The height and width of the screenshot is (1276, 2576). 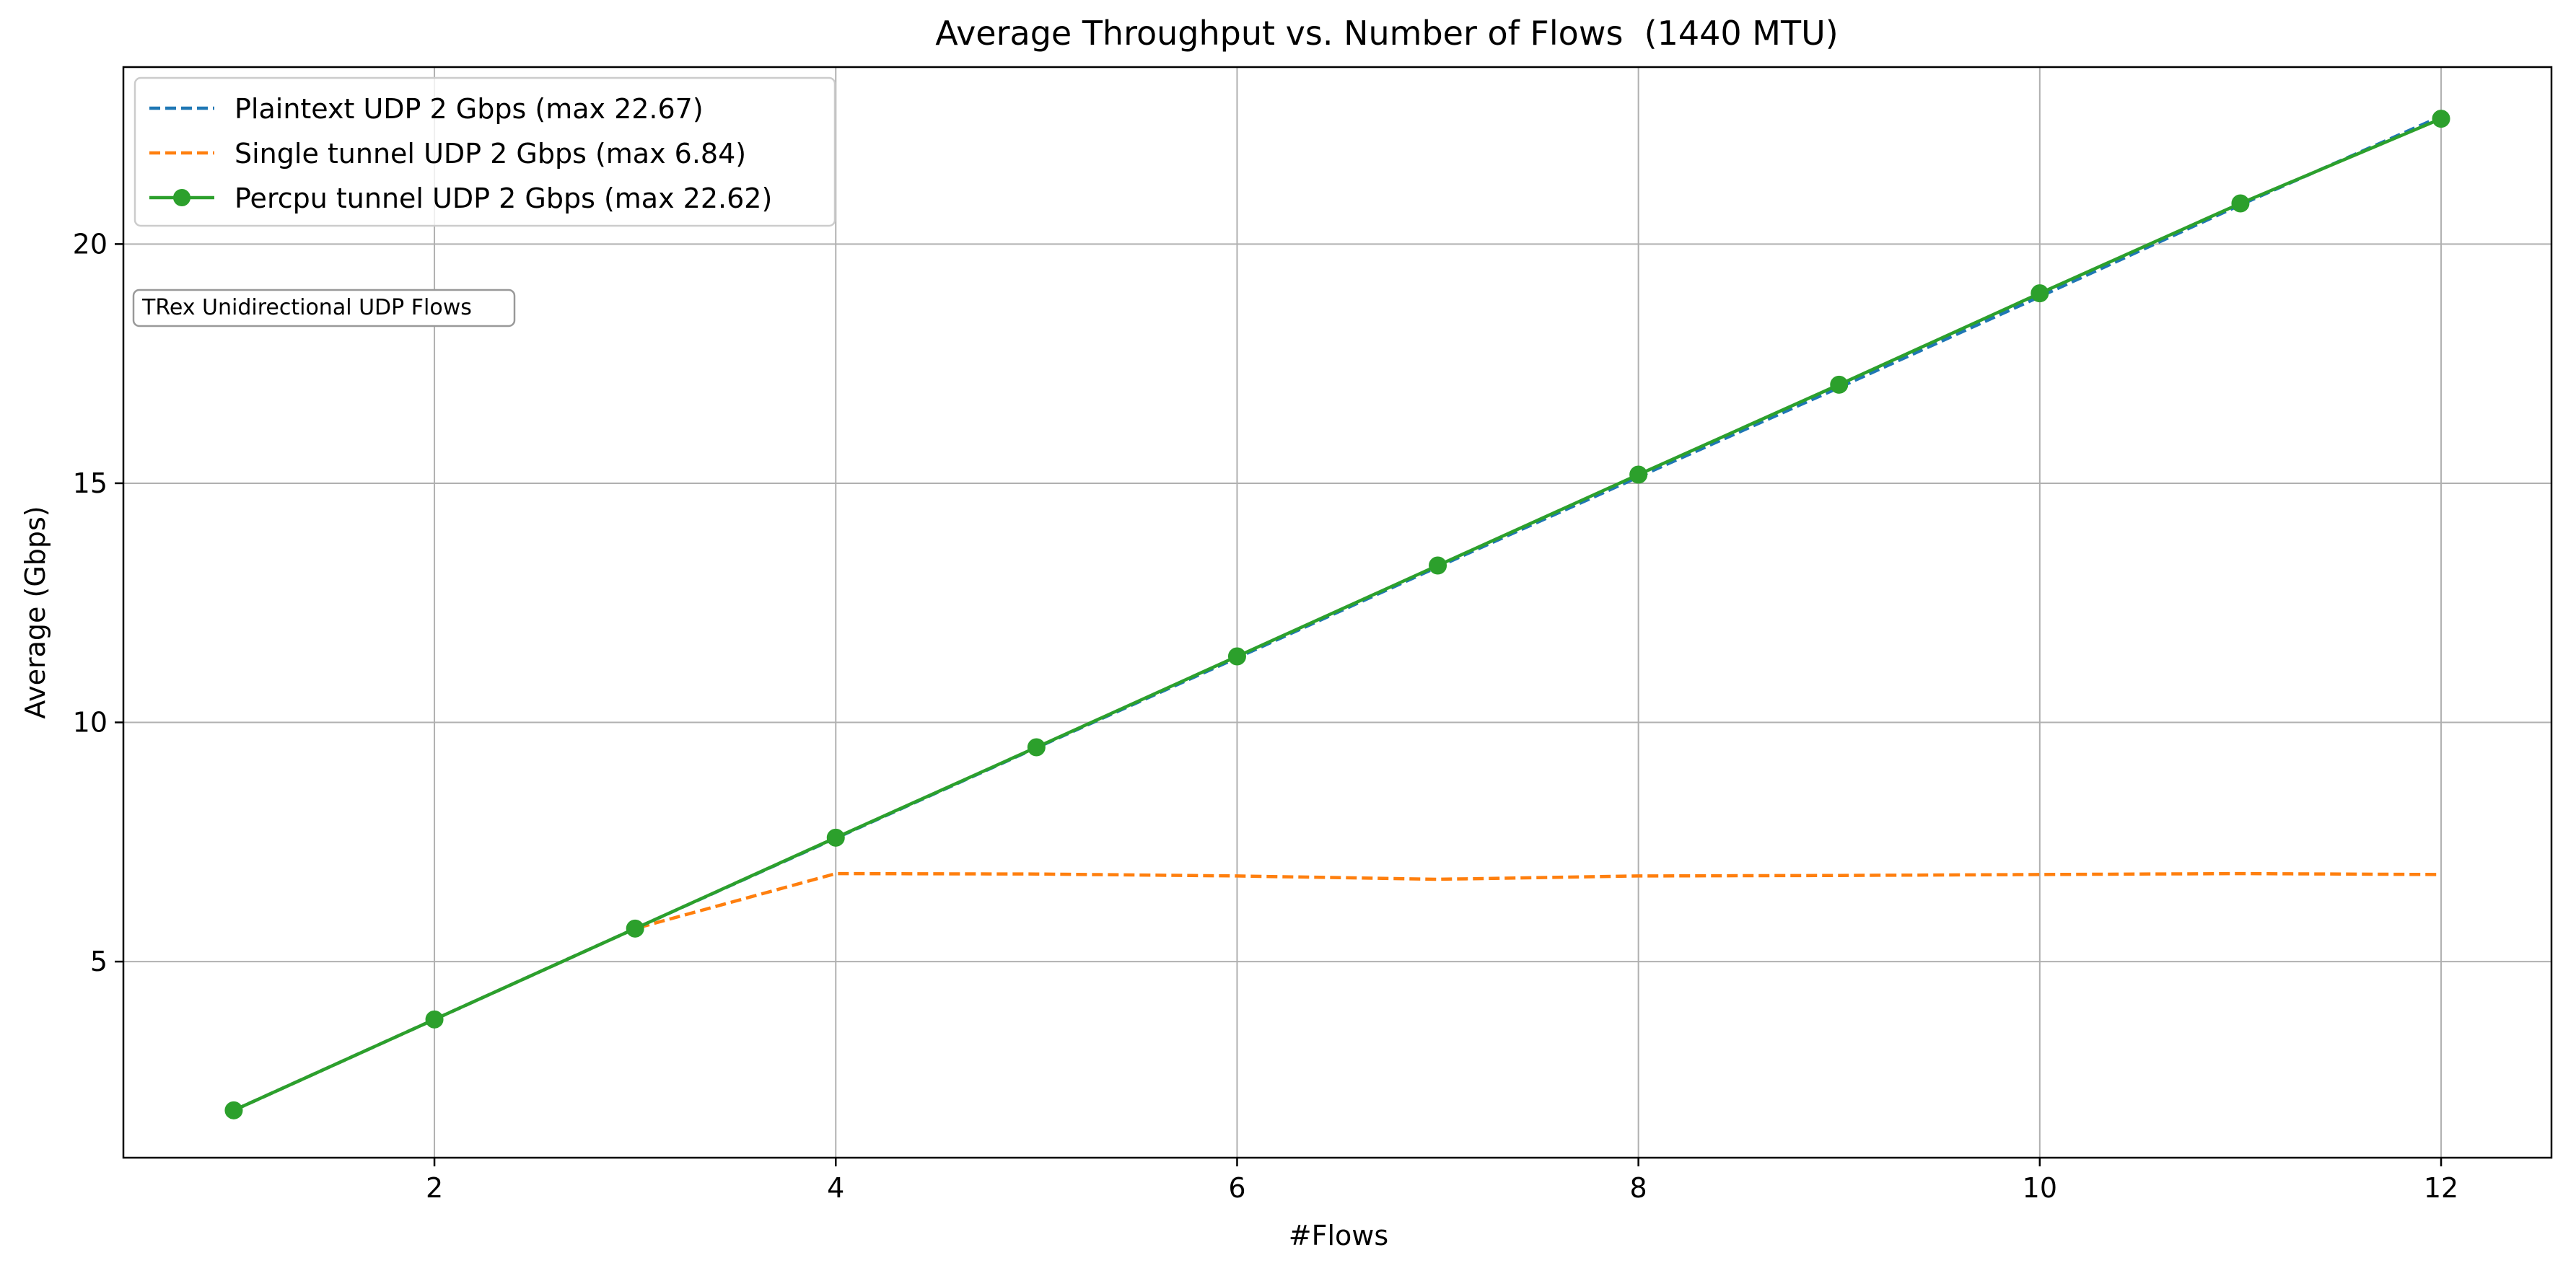 What do you see at coordinates (835, 1188) in the screenshot?
I see `x-tick-label: 4` at bounding box center [835, 1188].